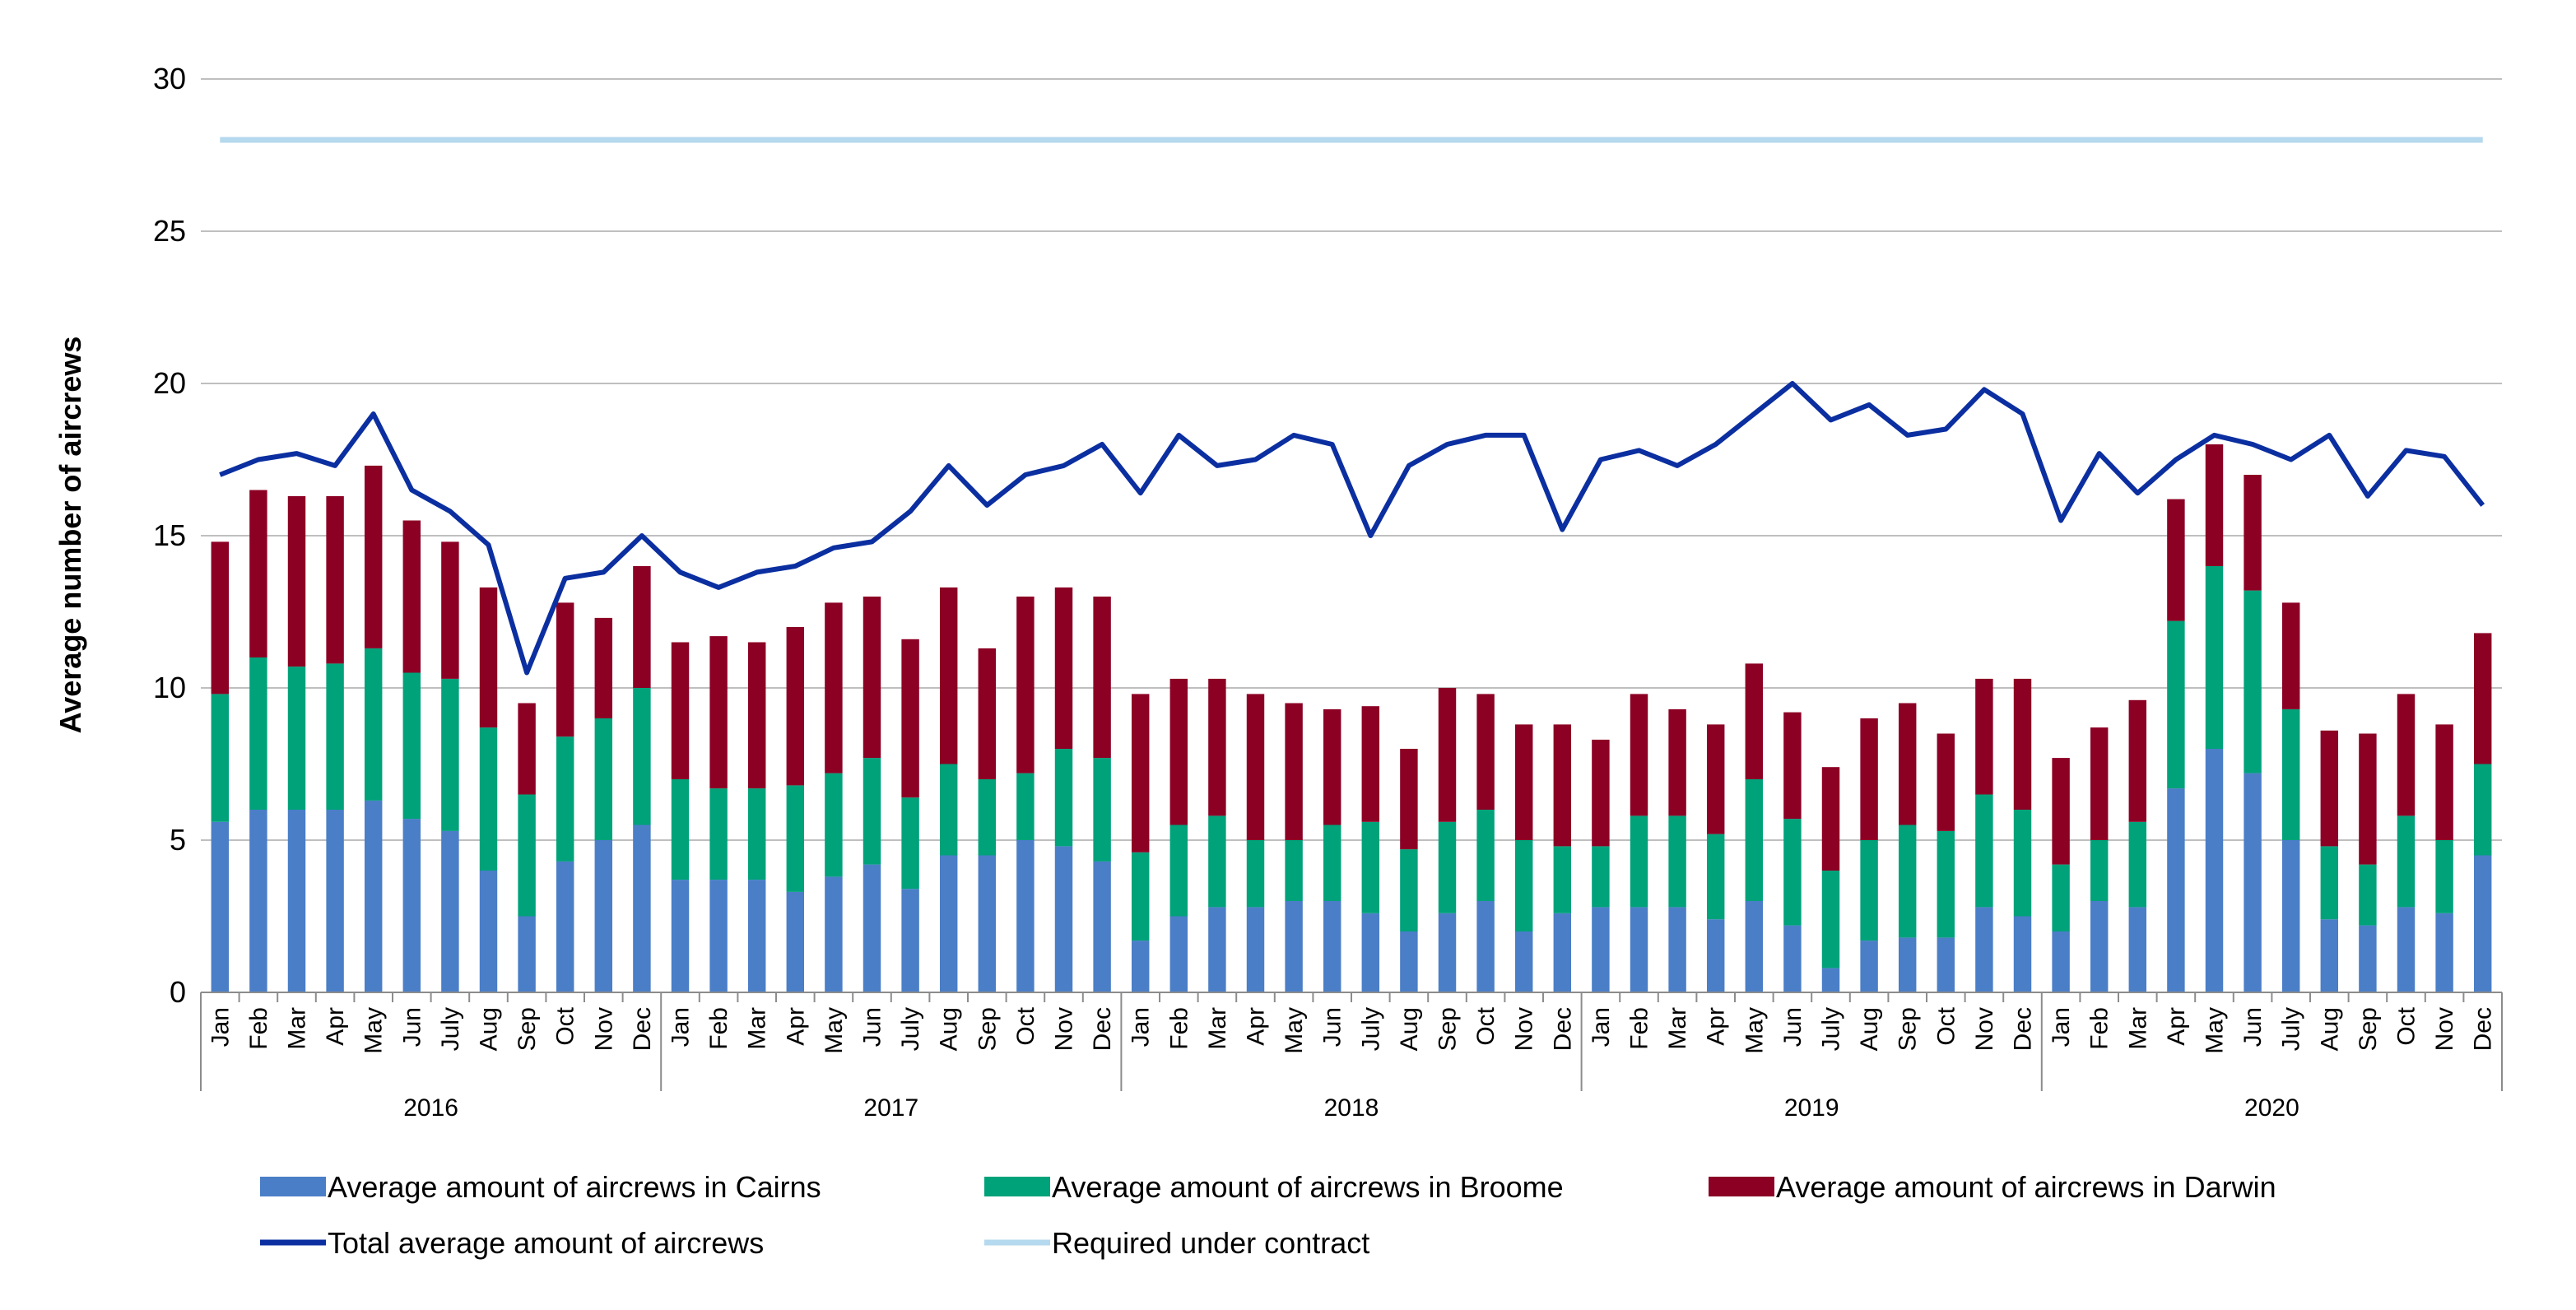 The height and width of the screenshot is (1310, 2576). What do you see at coordinates (169, 687) in the screenshot?
I see `y-tick-label: 10` at bounding box center [169, 687].